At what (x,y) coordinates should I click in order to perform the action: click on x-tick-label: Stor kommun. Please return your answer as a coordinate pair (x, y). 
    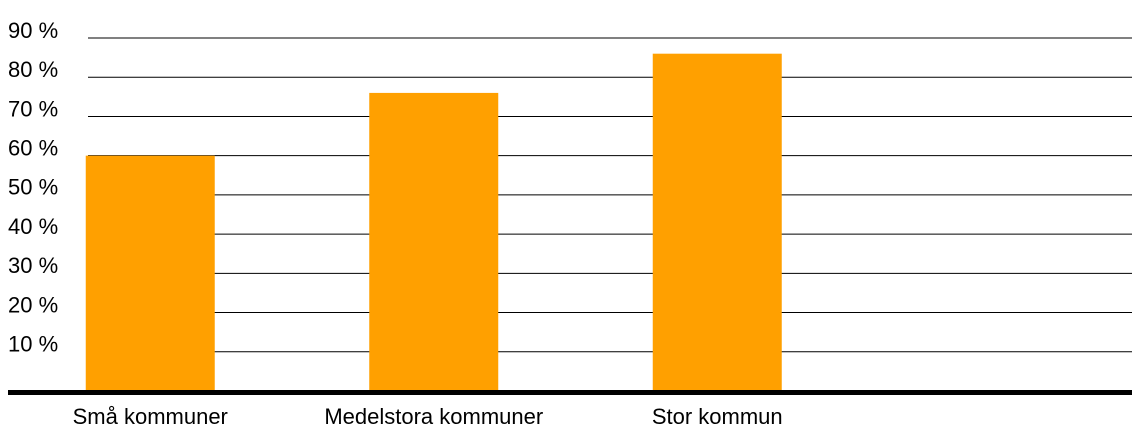
    Looking at the image, I should click on (717, 416).